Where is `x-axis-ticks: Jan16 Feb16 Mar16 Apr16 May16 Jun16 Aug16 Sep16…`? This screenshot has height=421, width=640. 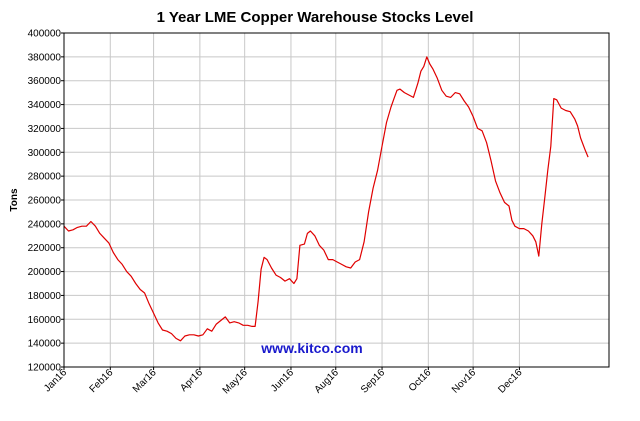 x-axis-ticks: Jan16 Feb16 Mar16 Apr16 May16 Jun16 Aug16 Sep16… is located at coordinates (283, 381).